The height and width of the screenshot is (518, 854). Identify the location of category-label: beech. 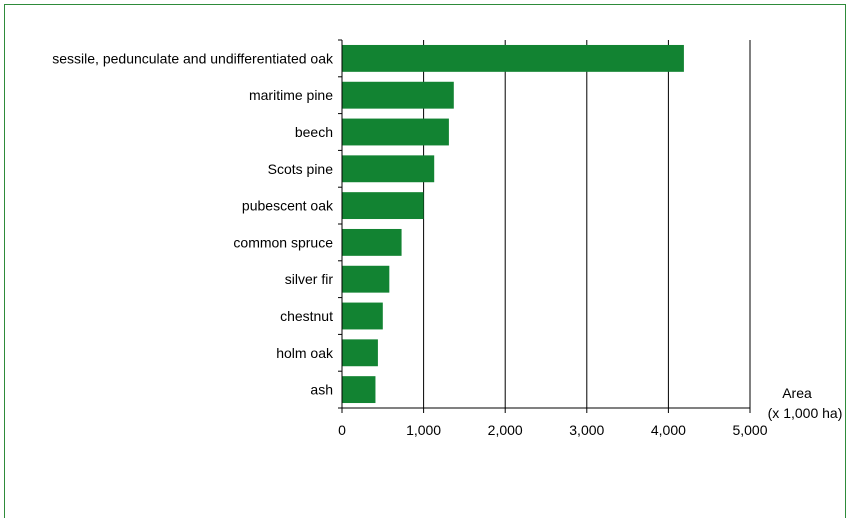
(314, 132).